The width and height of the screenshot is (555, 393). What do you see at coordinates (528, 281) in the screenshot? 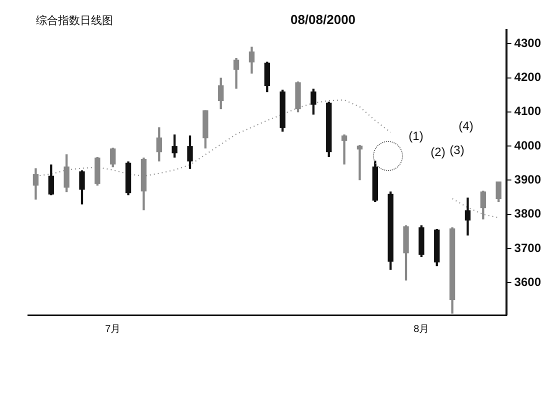
I see `y-tick-label: 3600` at bounding box center [528, 281].